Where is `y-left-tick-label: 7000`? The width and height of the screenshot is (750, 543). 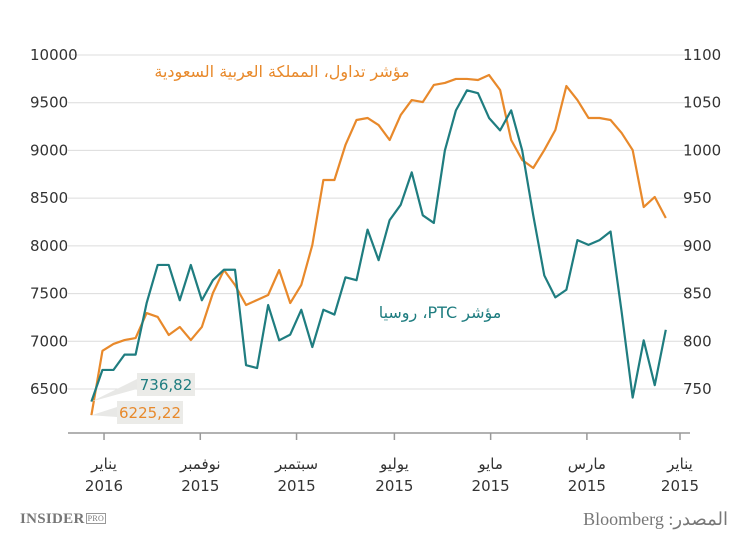 y-left-tick-label: 7000 is located at coordinates (49, 341).